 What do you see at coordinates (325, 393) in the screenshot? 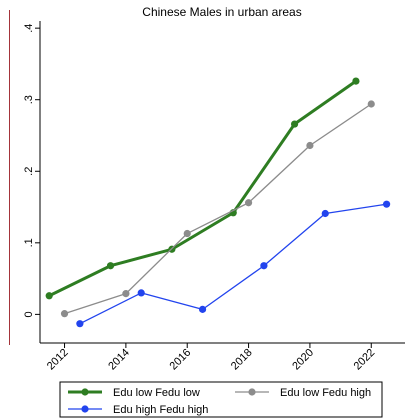
I see `legend-label: Edu low Fedu high` at bounding box center [325, 393].